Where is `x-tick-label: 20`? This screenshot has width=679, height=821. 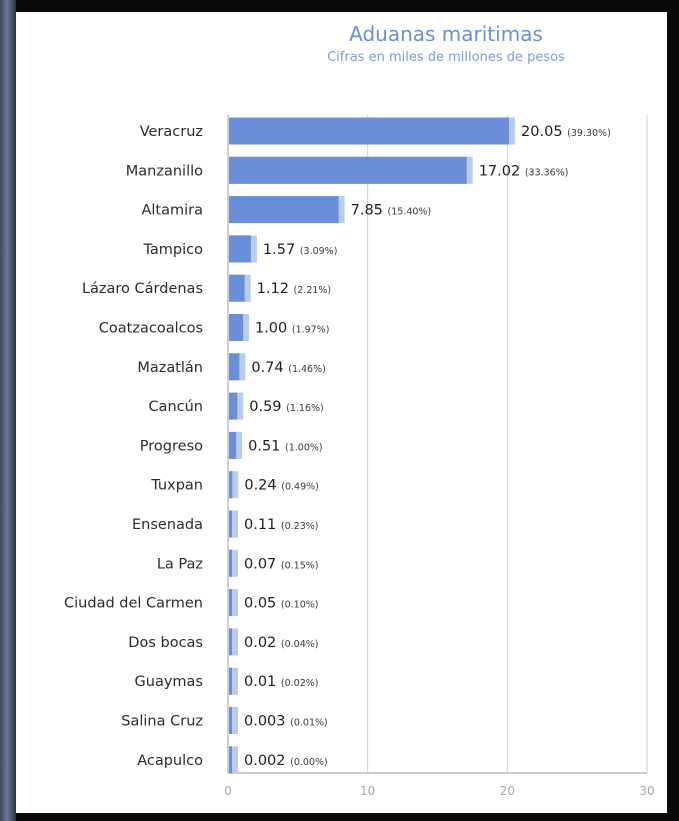 x-tick-label: 20 is located at coordinates (507, 791).